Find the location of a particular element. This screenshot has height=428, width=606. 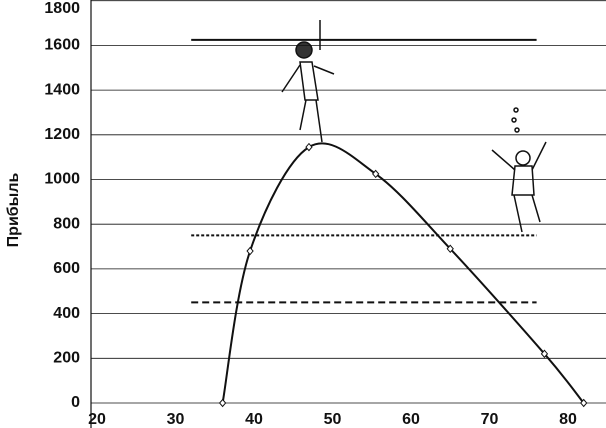

x-tick-label: 40 is located at coordinates (254, 419).